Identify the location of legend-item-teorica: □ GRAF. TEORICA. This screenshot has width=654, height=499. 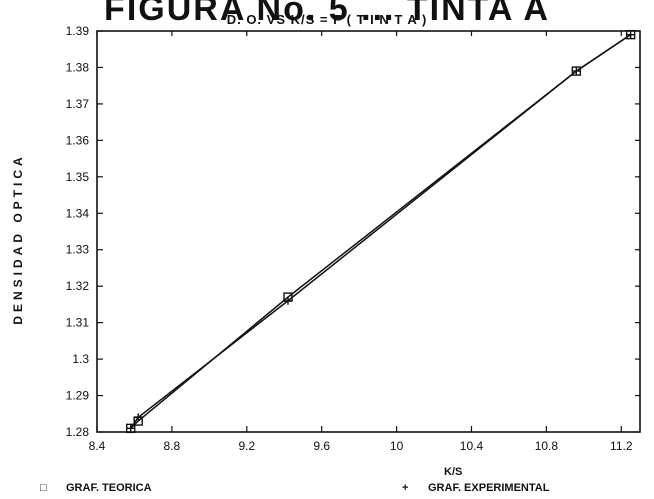
(96, 488).